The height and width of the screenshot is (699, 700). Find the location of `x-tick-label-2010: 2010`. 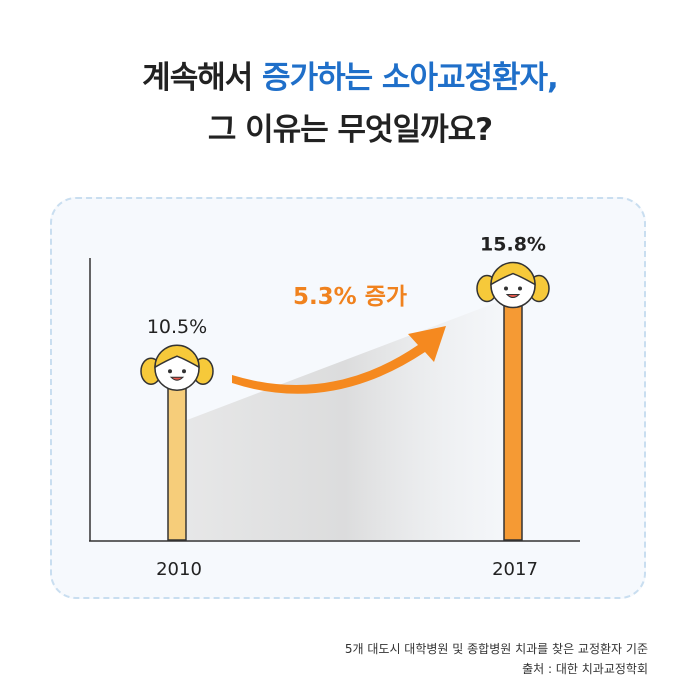

x-tick-label-2010: 2010 is located at coordinates (179, 569).